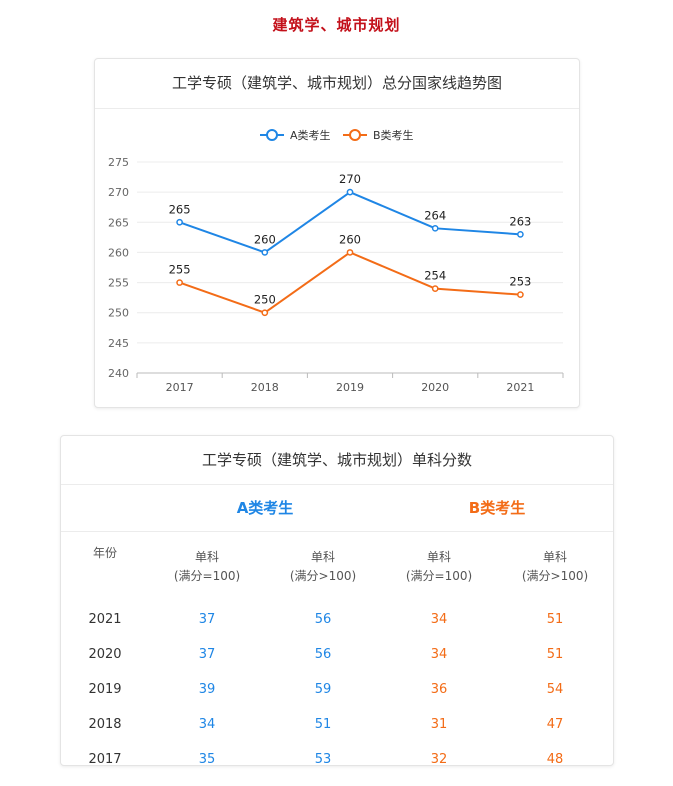 The image size is (673, 786). What do you see at coordinates (439, 567) in the screenshot?
I see `col-header-b1: 单科 (满分=100)` at bounding box center [439, 567].